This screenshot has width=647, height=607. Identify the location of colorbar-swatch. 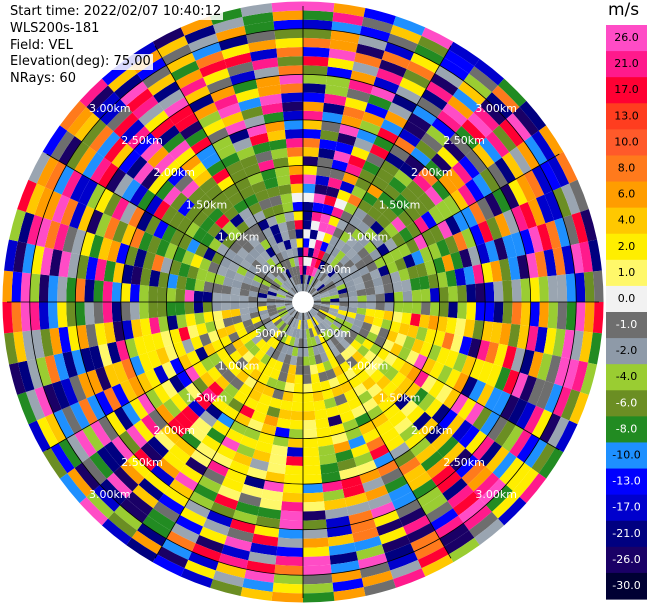
(626, 169).